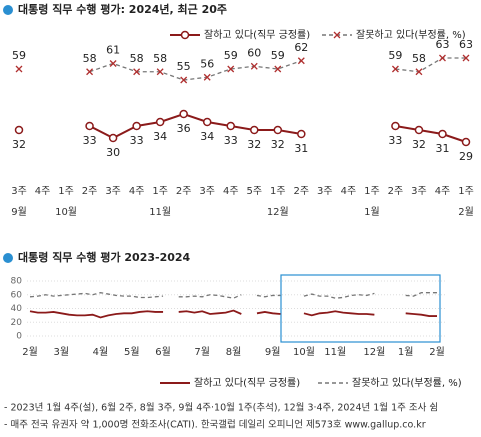 This screenshot has height=437, width=481. I want to click on data-label: 36, so click(184, 128).